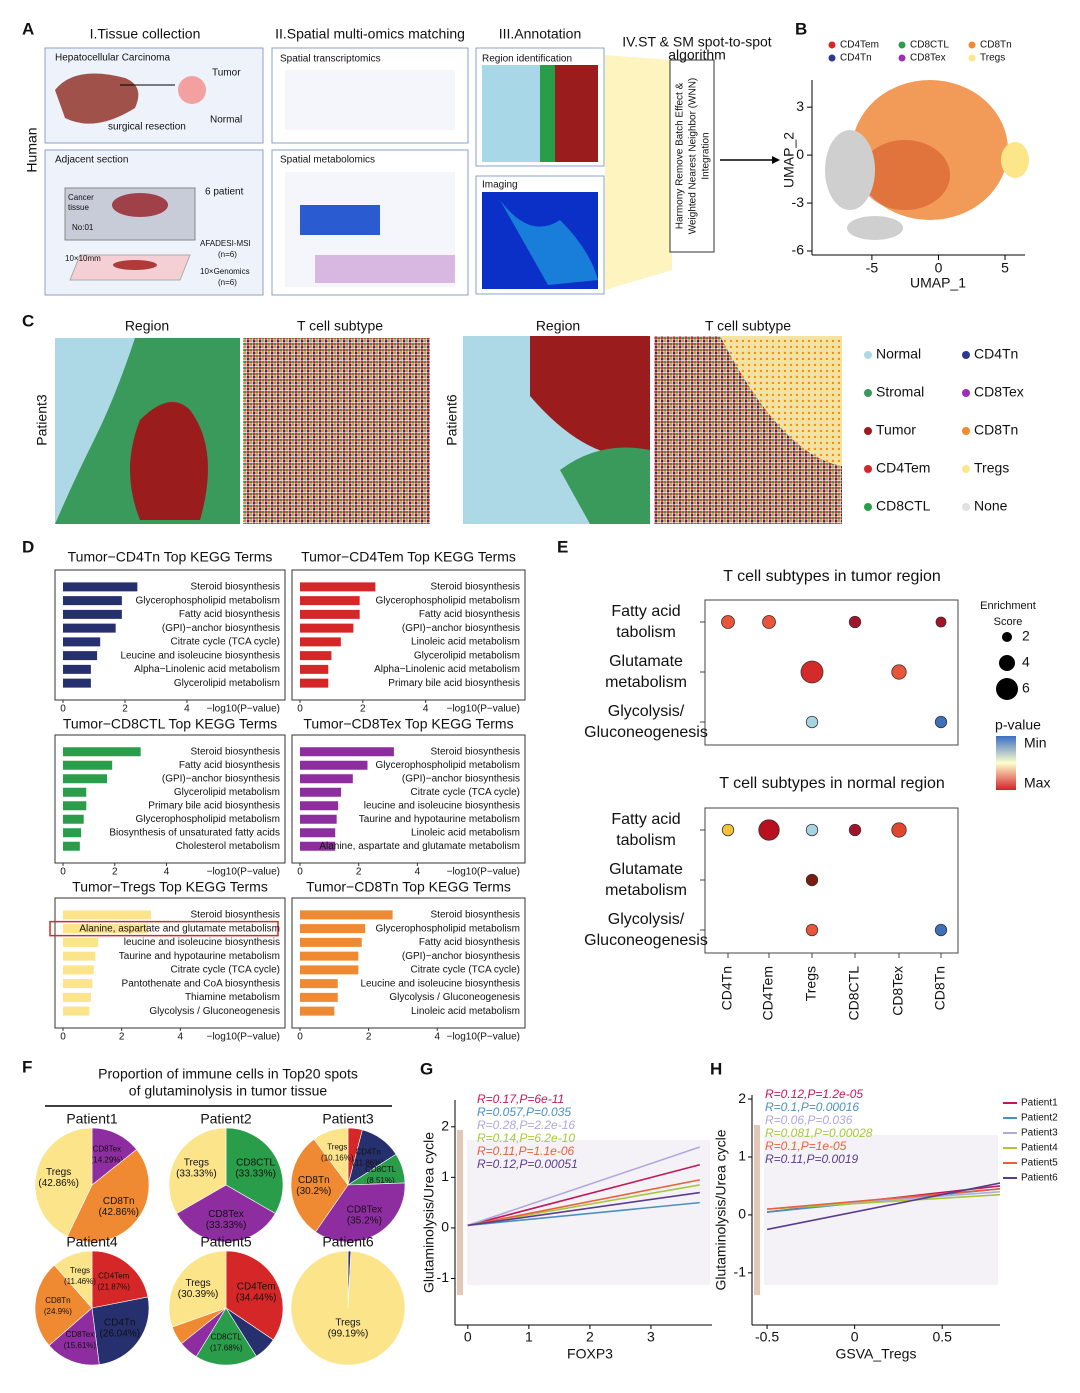  I want to click on bar-label: Taurine and hypotaurine metabolism, so click(199, 956).